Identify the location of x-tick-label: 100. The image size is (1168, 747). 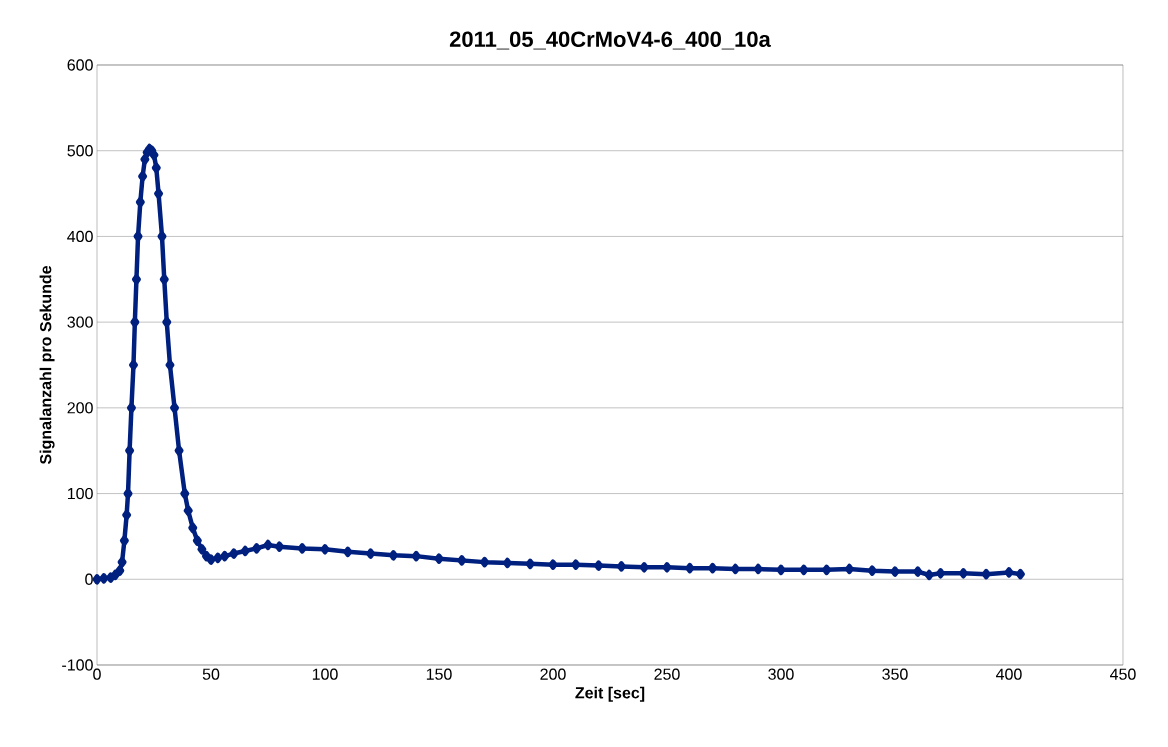
(325, 674).